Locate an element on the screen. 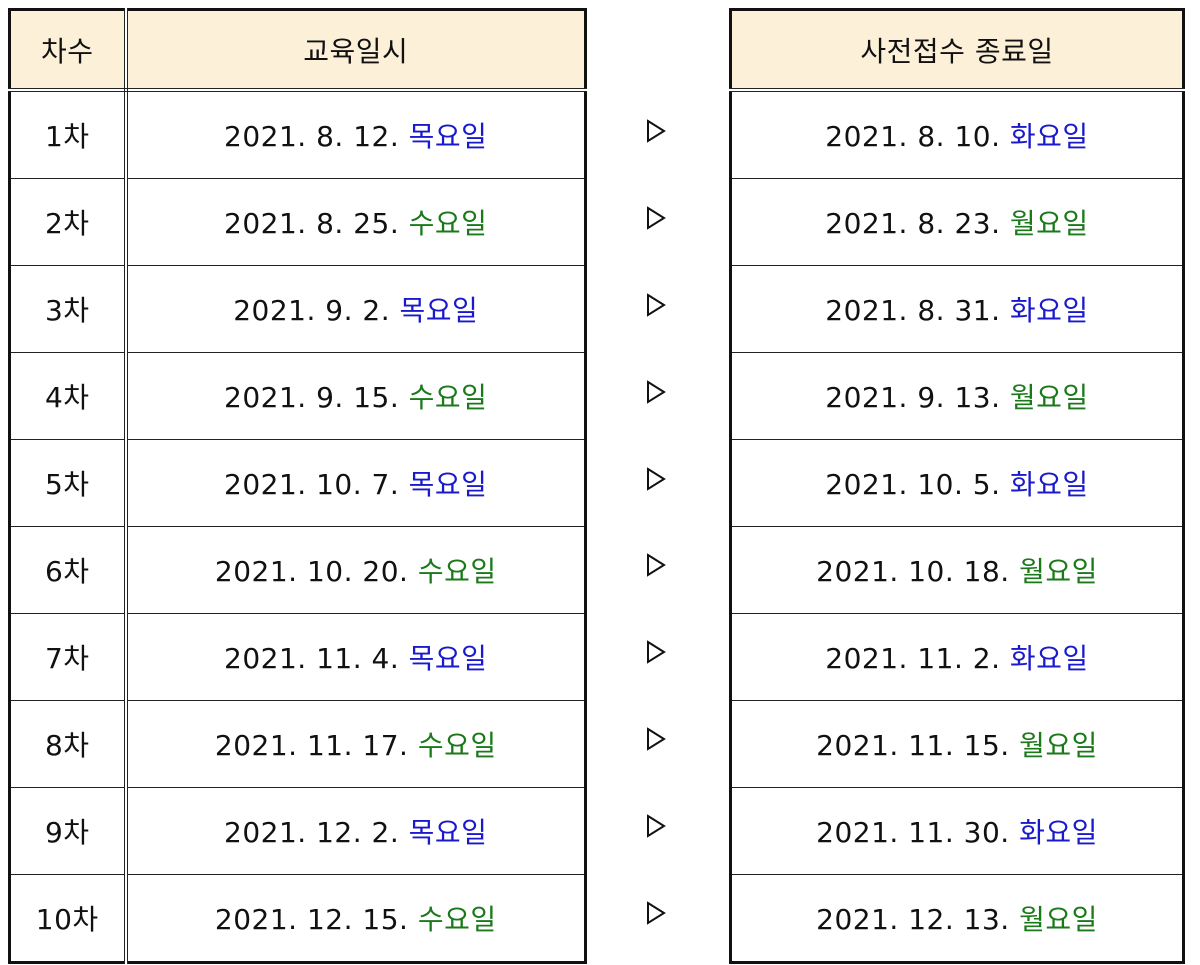 This screenshot has width=1200, height=965. table-row: 6차 2021. 10. 20. 수요일 is located at coordinates (297, 570).